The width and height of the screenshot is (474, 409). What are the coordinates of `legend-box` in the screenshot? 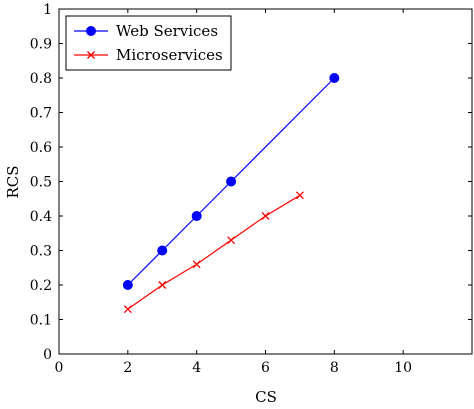 It's located at (148, 43).